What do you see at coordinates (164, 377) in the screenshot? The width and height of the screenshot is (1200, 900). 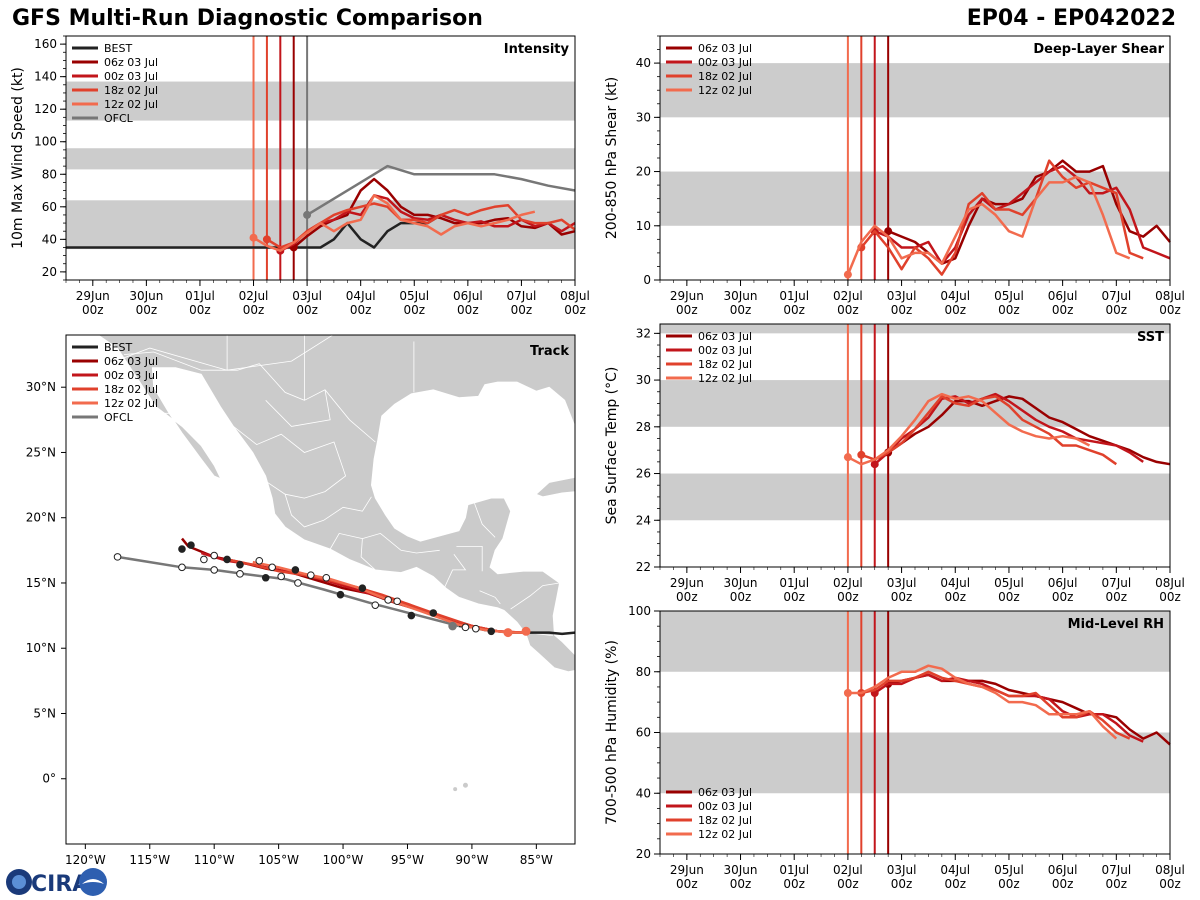 I see `baja-border` at bounding box center [164, 377].